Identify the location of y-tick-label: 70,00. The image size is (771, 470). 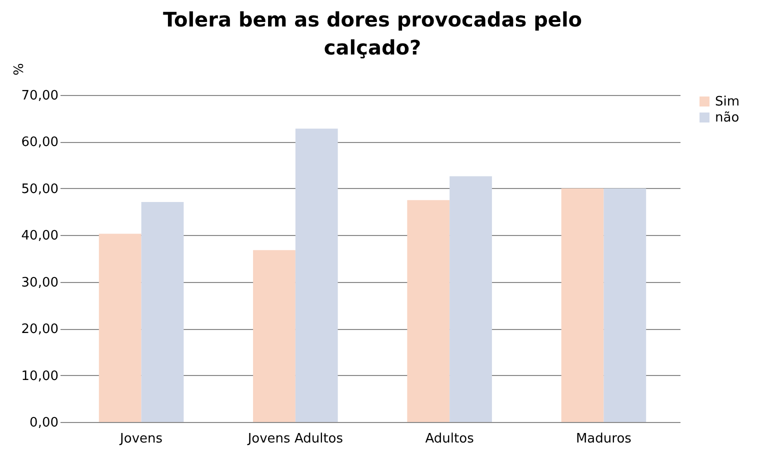
(39, 96).